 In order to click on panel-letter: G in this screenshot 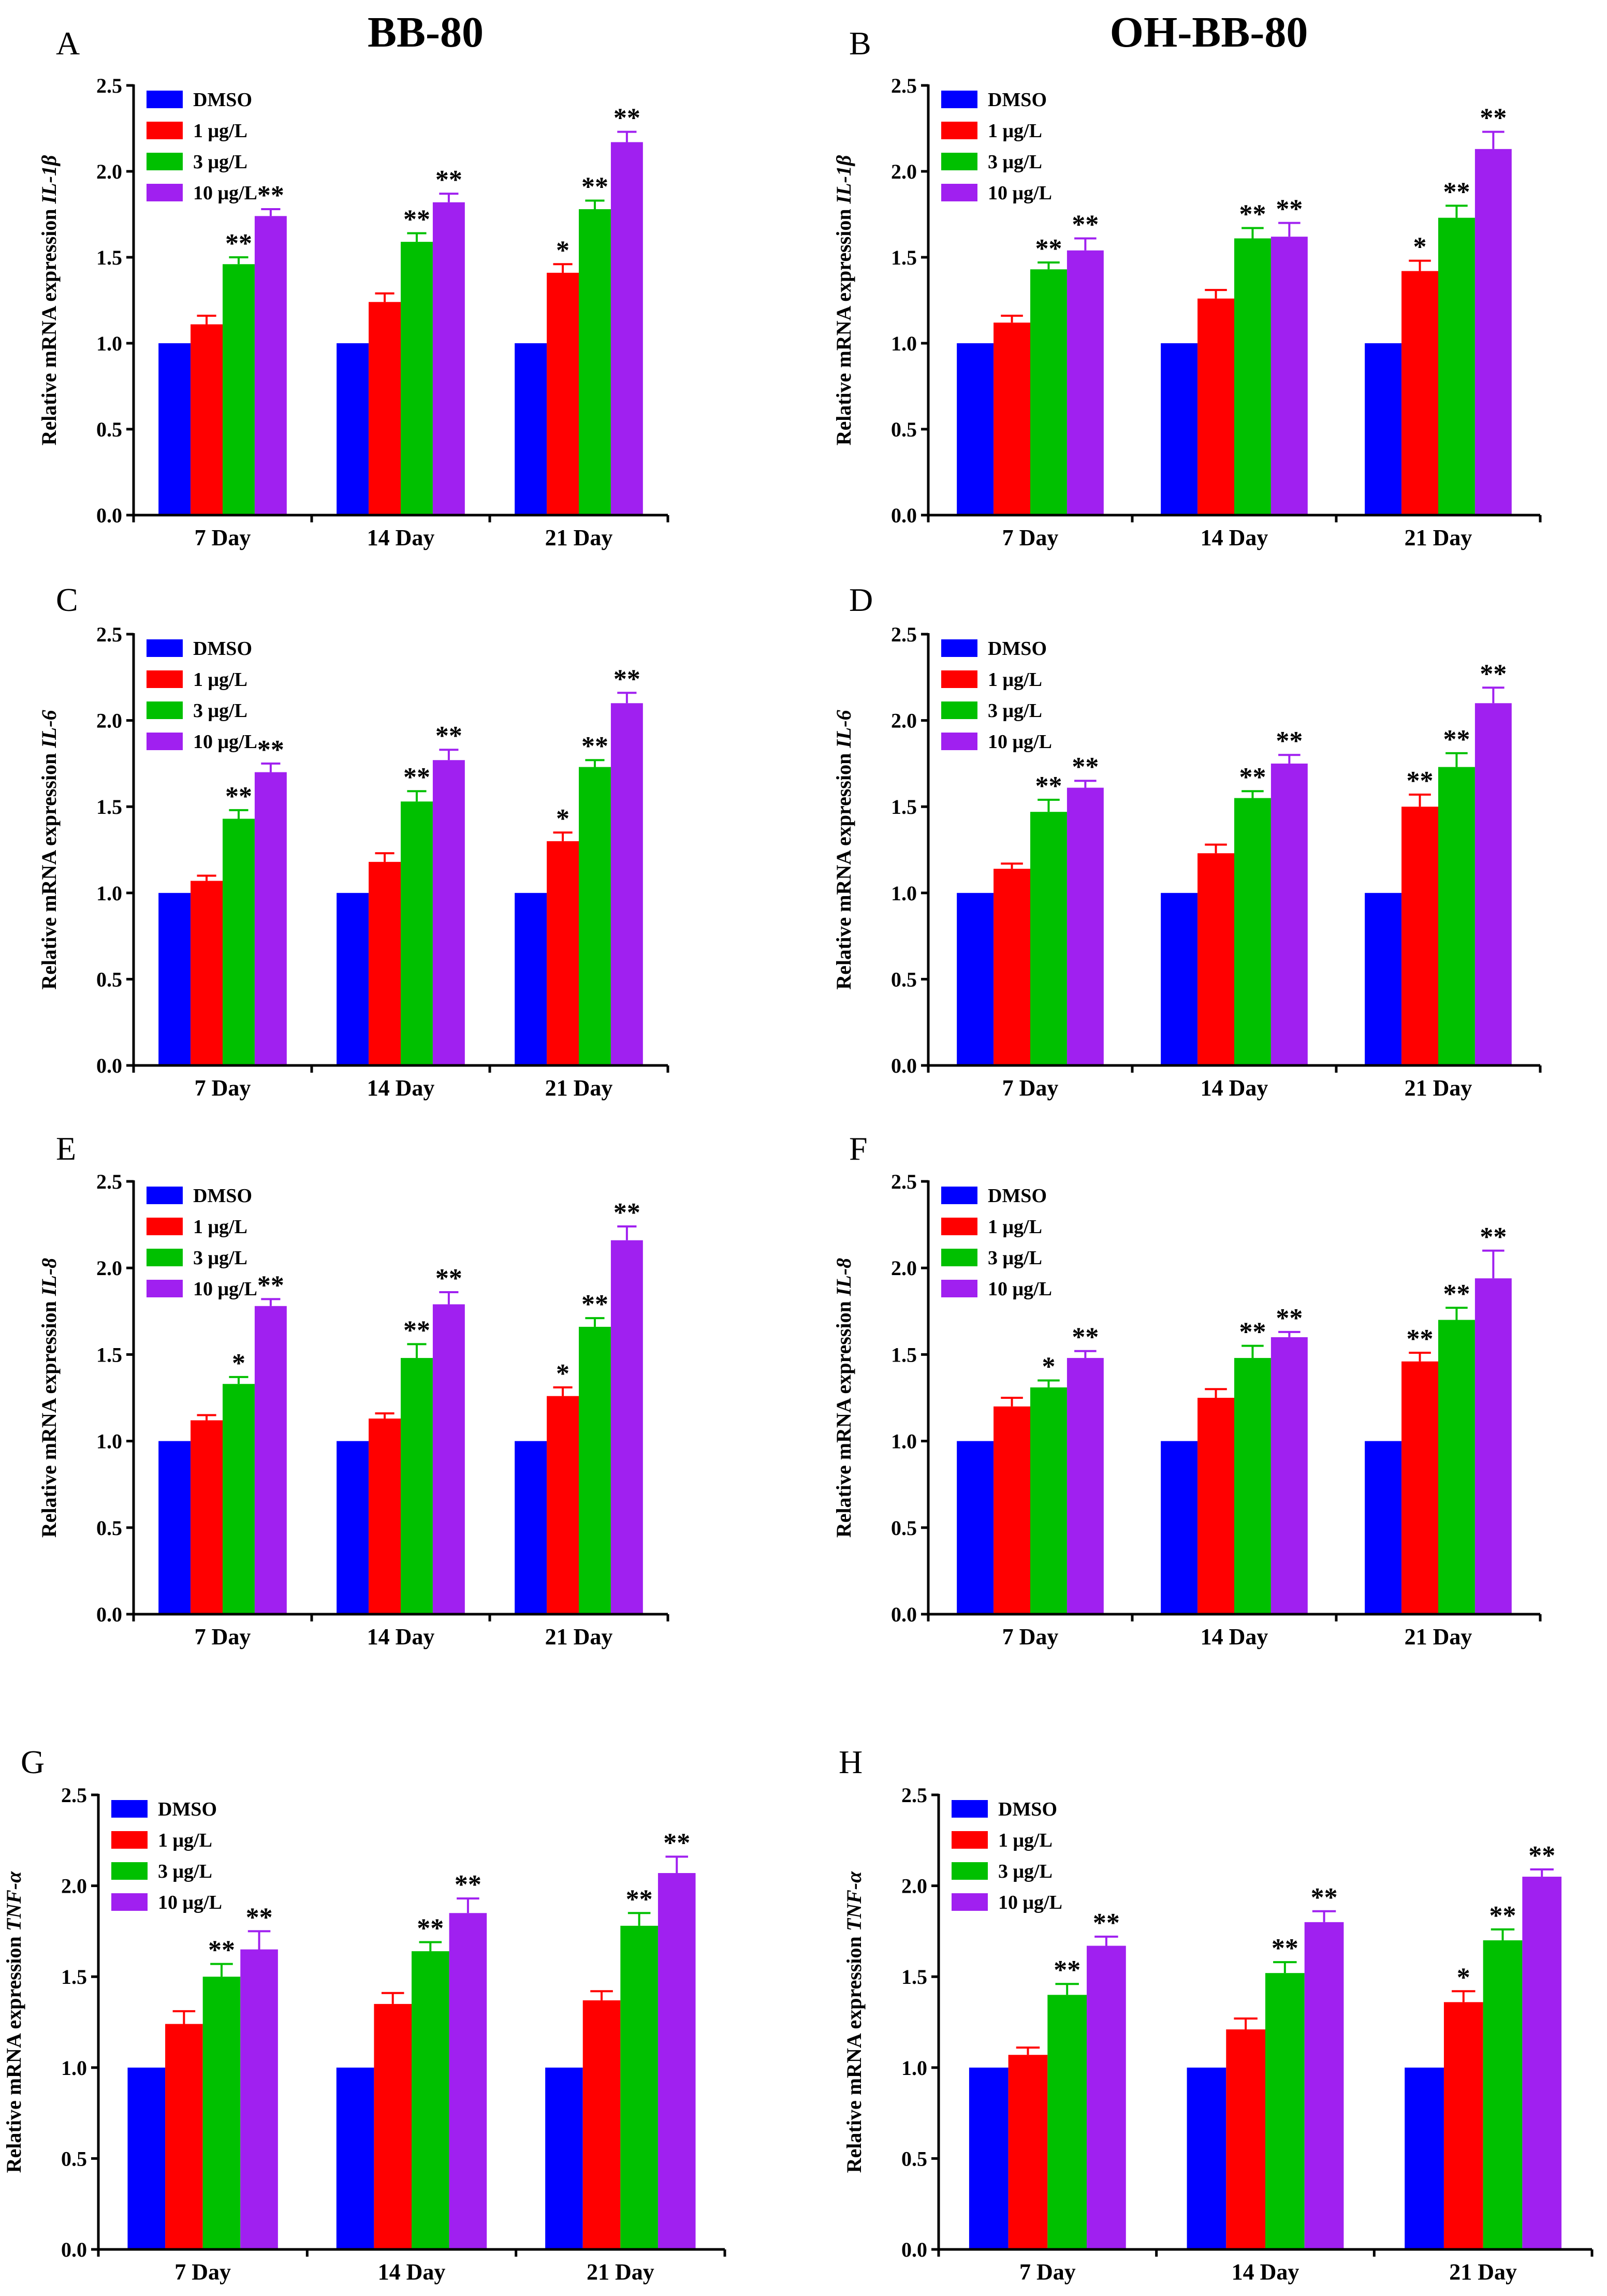, I will do `click(33, 1762)`.